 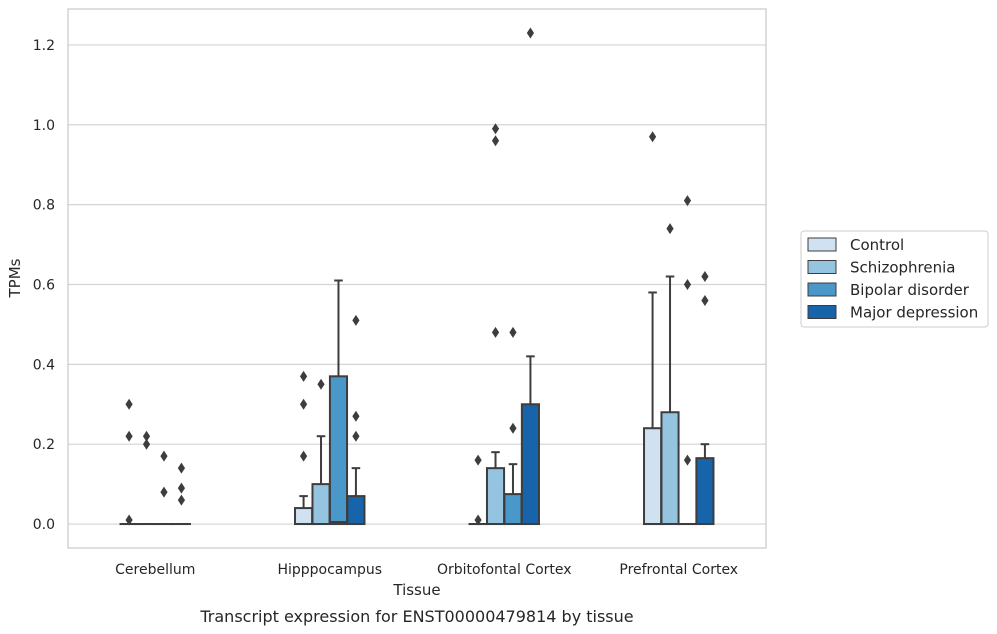 I want to click on y-tick-label: 0.2, so click(x=44, y=445).